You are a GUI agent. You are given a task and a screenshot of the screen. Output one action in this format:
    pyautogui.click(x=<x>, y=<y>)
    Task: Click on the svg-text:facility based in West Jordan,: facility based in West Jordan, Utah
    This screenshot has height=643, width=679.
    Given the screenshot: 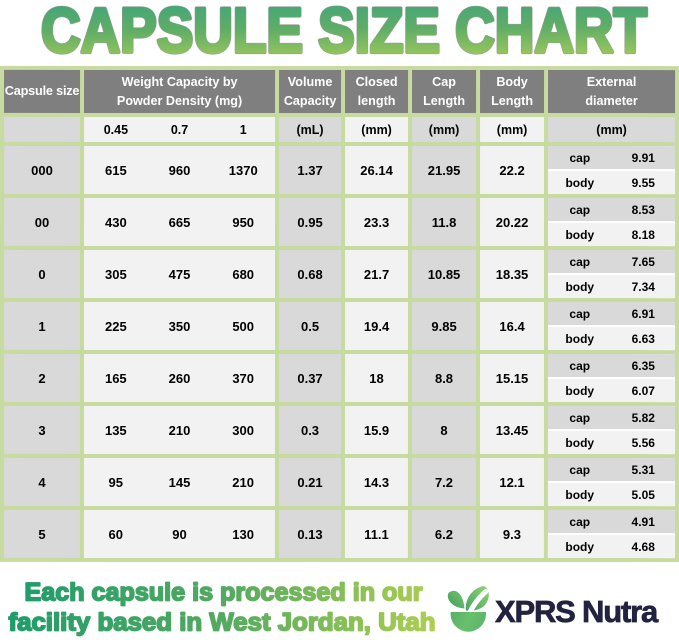 What is the action you would take?
    pyautogui.click(x=222, y=623)
    